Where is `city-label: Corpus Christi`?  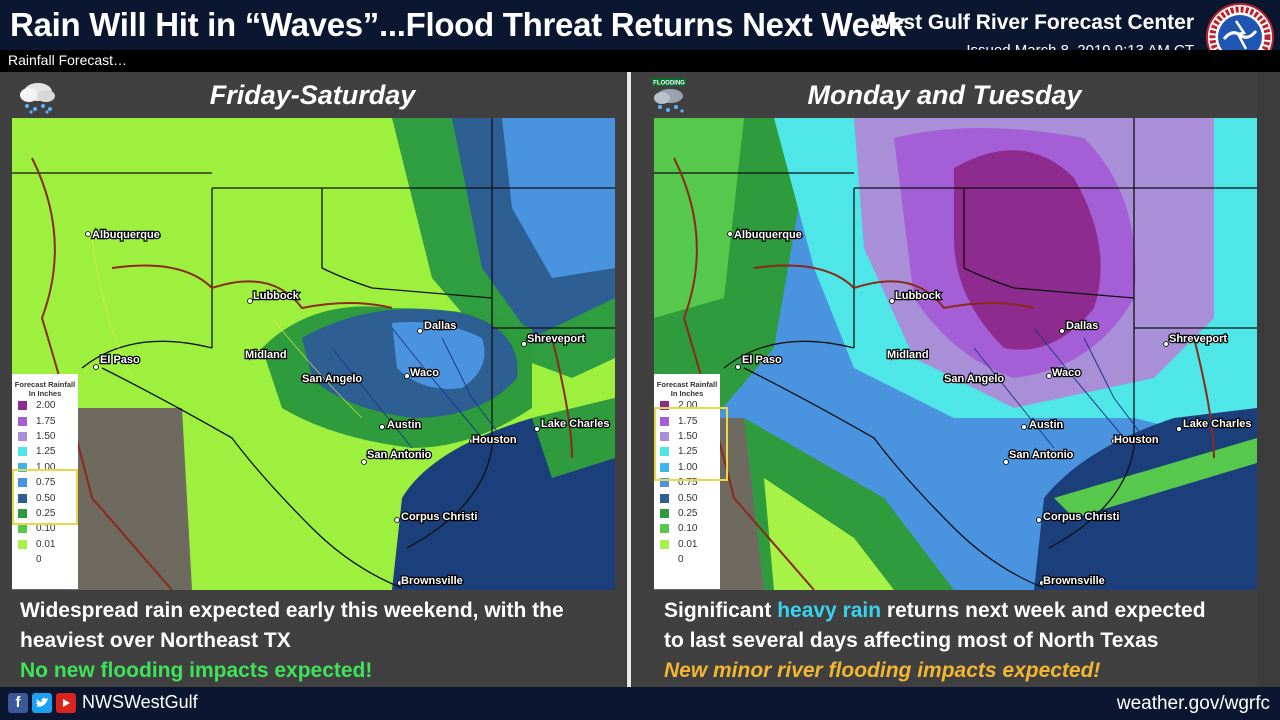
city-label: Corpus Christi is located at coordinates (439, 517).